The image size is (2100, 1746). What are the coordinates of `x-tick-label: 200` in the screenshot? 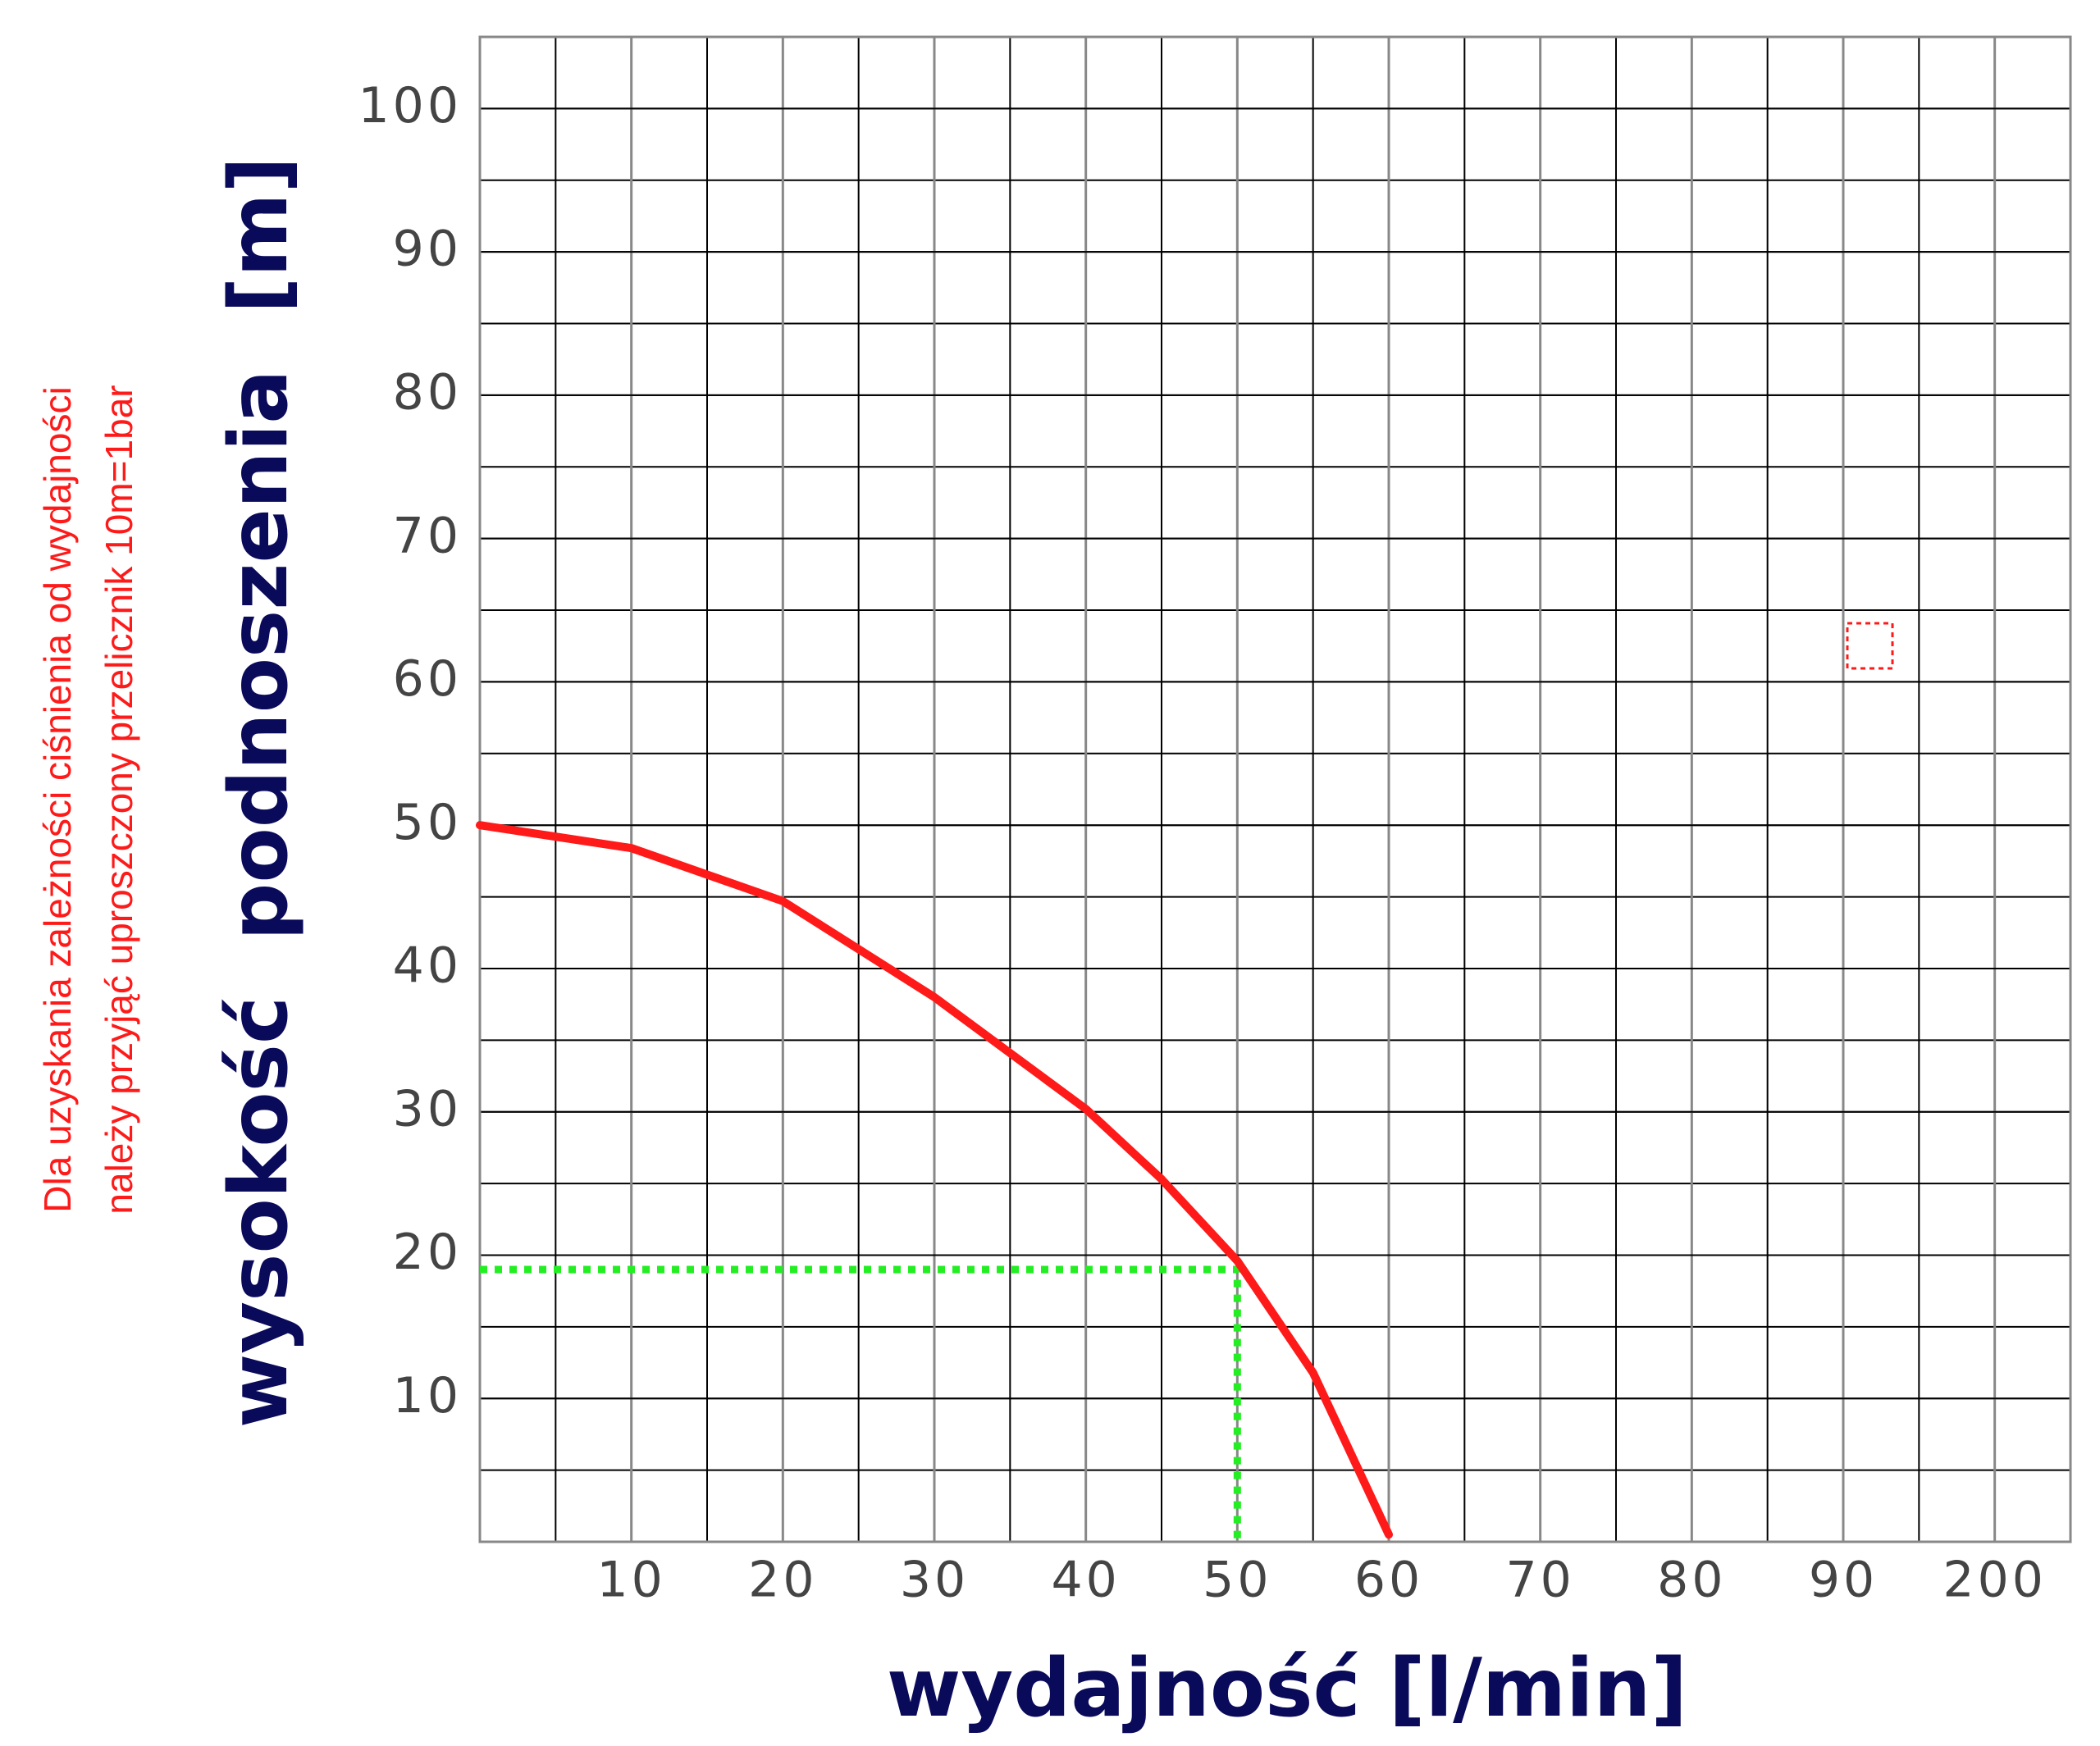 It's located at (1995, 1581).